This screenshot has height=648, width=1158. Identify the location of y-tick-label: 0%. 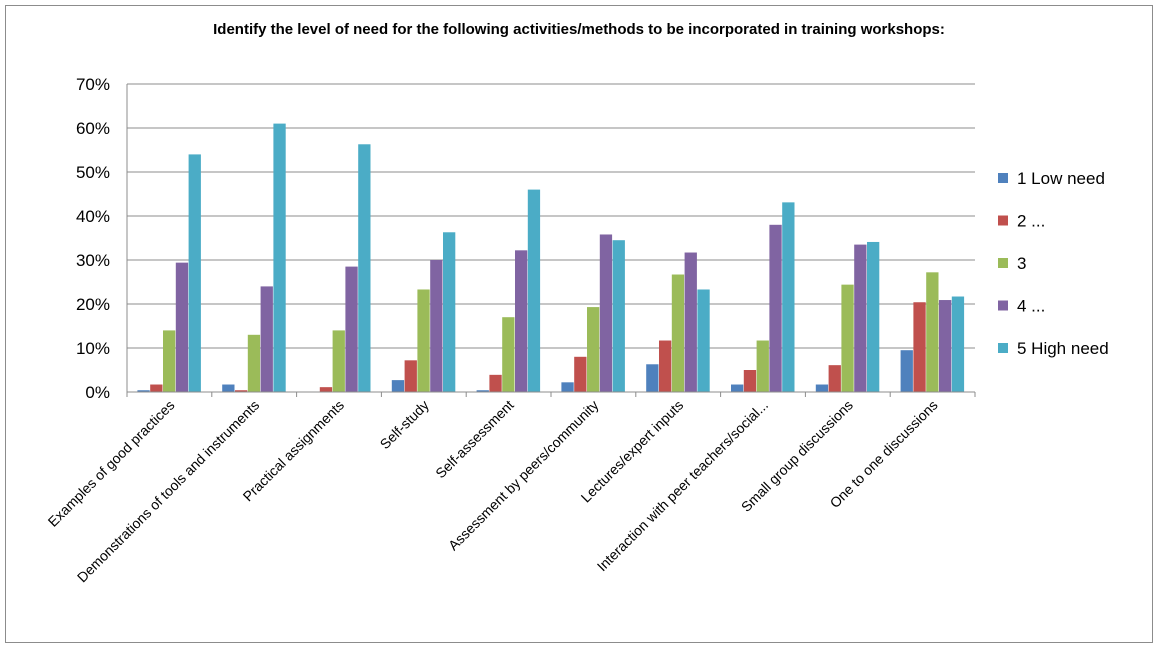
(97, 392).